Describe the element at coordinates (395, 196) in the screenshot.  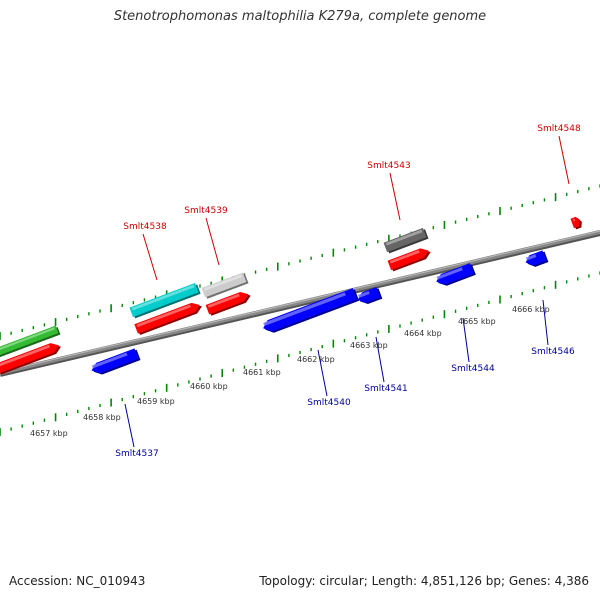
I see `gene-label-smlt4543-leader` at that location.